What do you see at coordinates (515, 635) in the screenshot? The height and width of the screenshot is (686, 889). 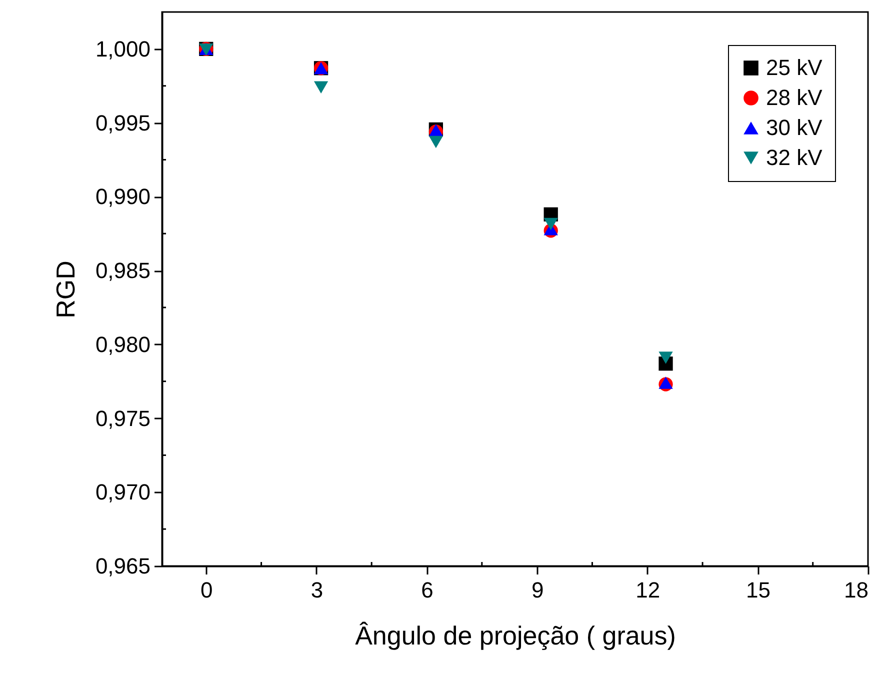 I see `x-axis-title: Ângulo de projeção ( graus)` at bounding box center [515, 635].